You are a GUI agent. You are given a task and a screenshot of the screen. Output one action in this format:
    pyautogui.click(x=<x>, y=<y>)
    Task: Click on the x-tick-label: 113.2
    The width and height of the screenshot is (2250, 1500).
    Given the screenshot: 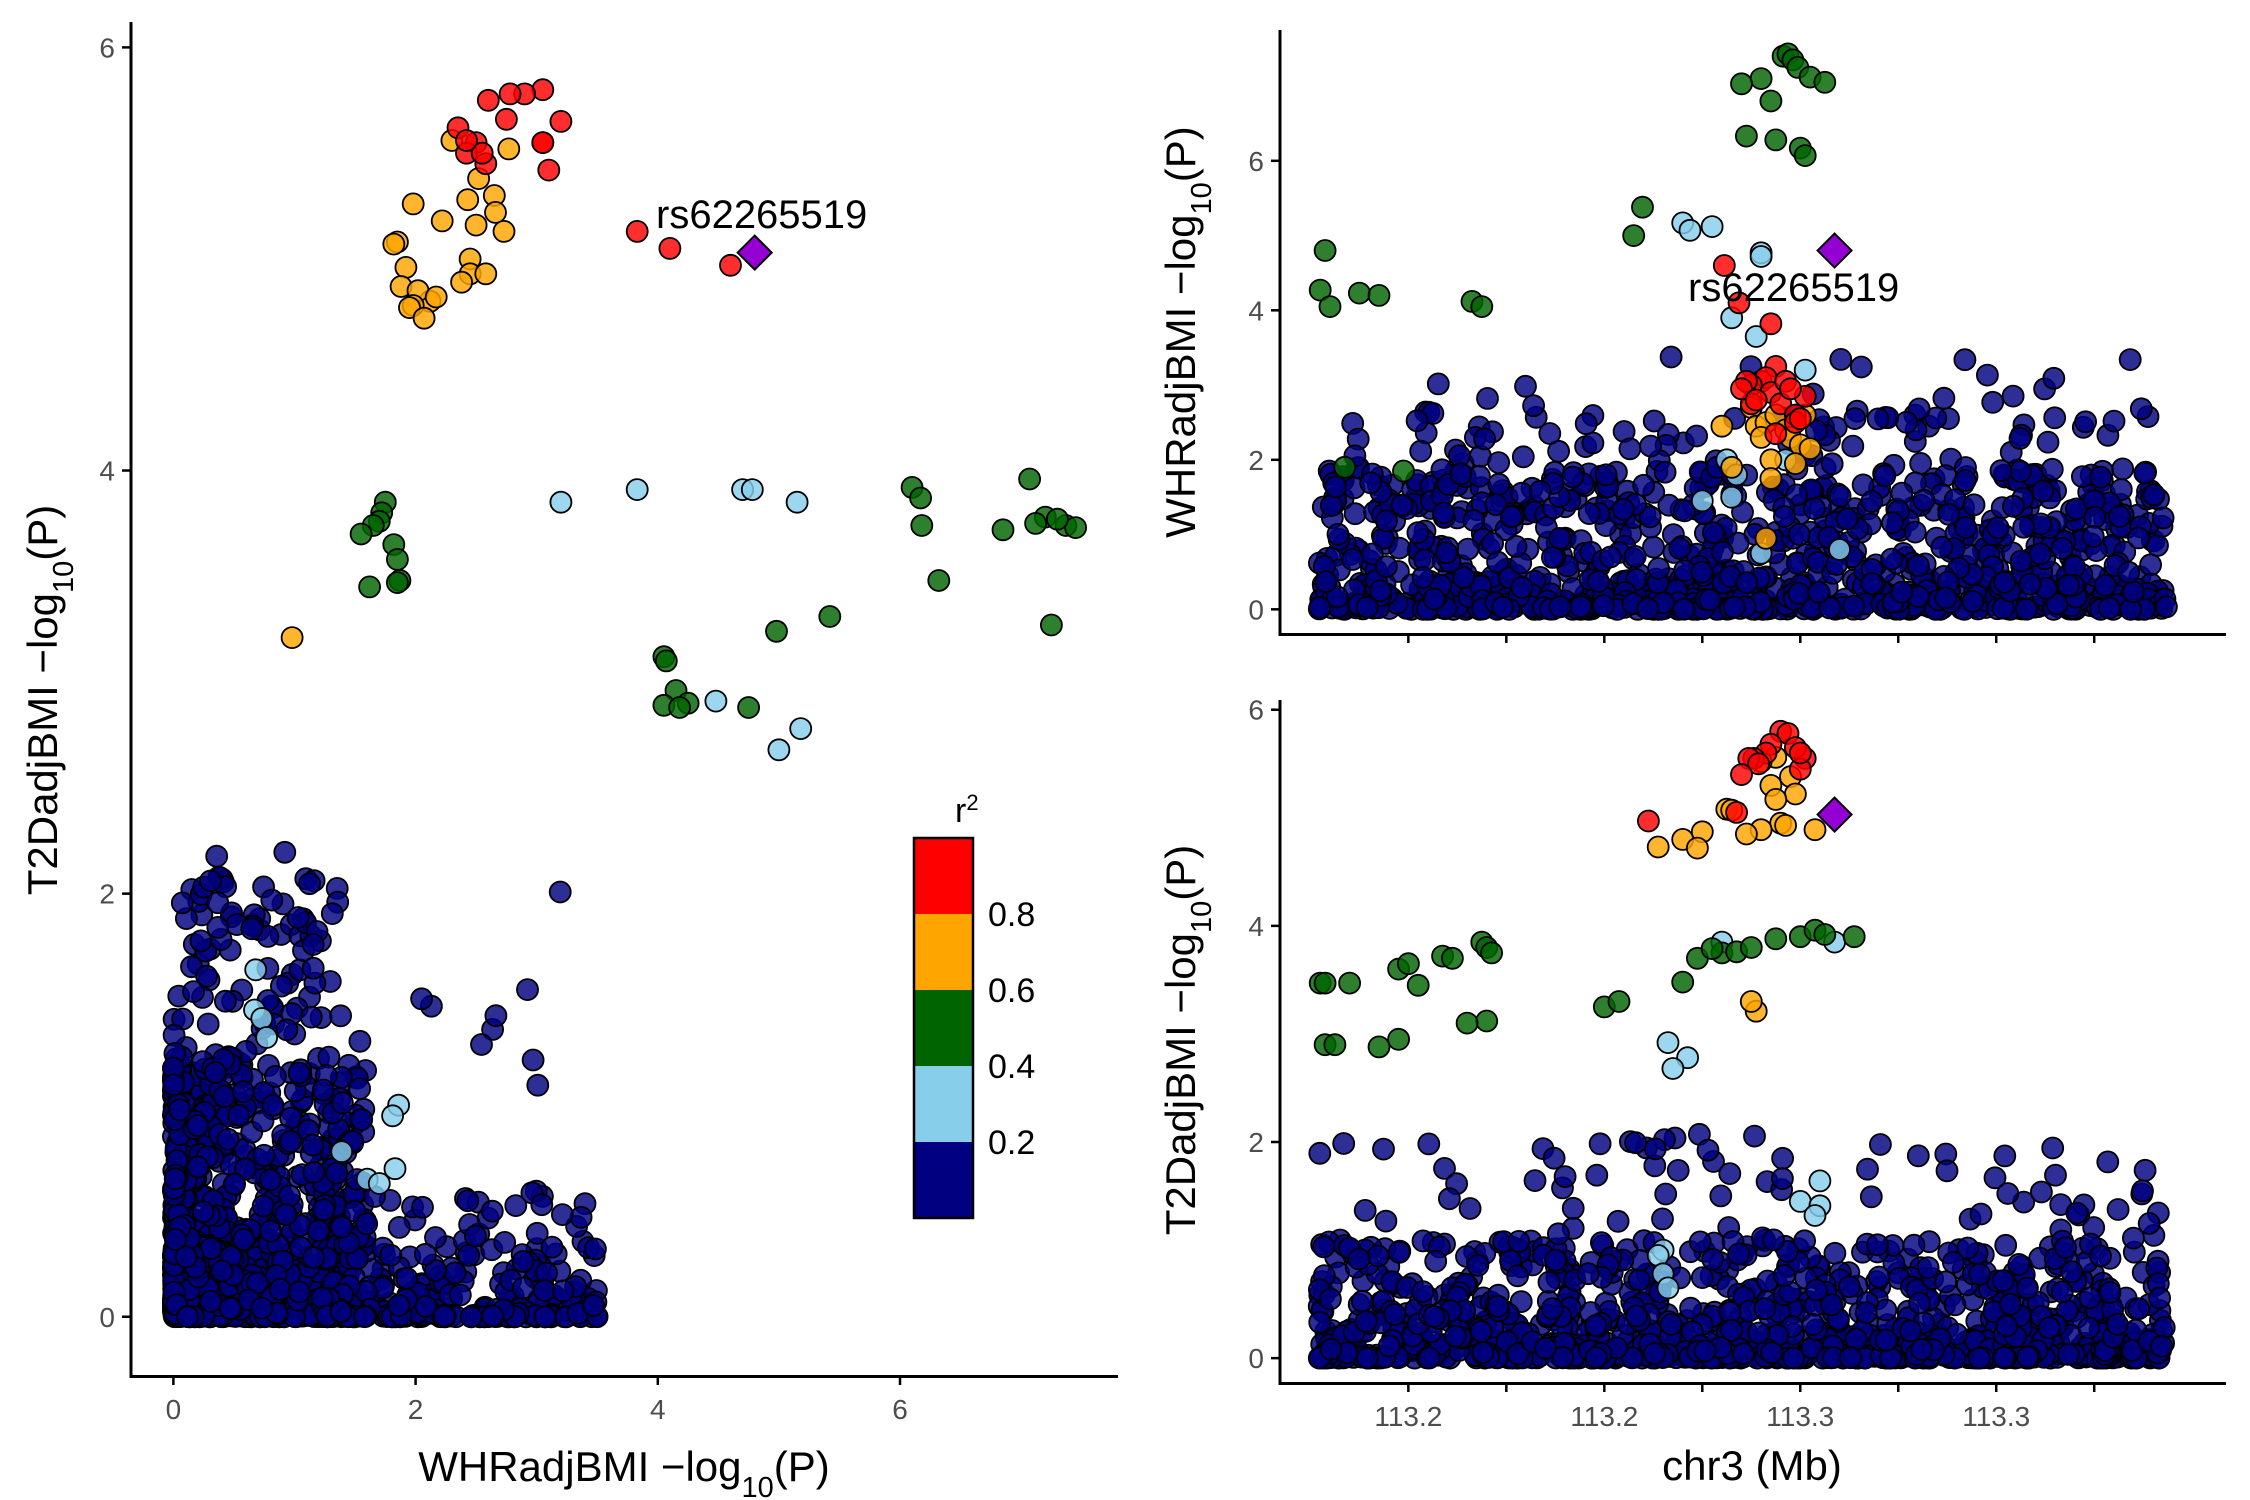 What is the action you would take?
    pyautogui.click(x=1604, y=1416)
    